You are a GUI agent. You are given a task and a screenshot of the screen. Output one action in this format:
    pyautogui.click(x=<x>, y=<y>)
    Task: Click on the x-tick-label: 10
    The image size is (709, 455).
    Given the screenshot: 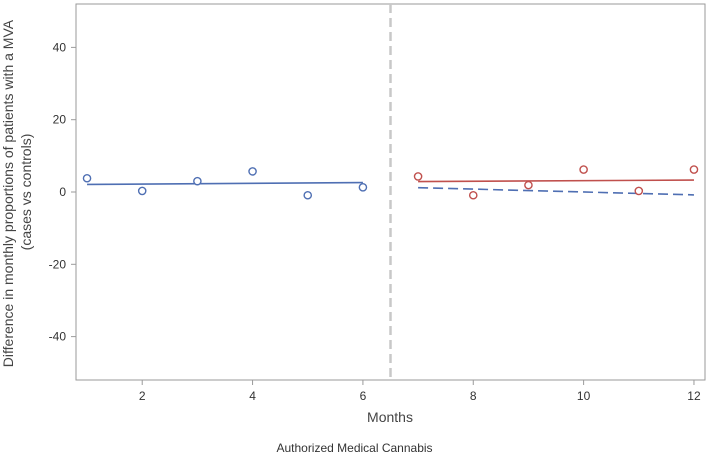 What is the action you would take?
    pyautogui.click(x=584, y=396)
    